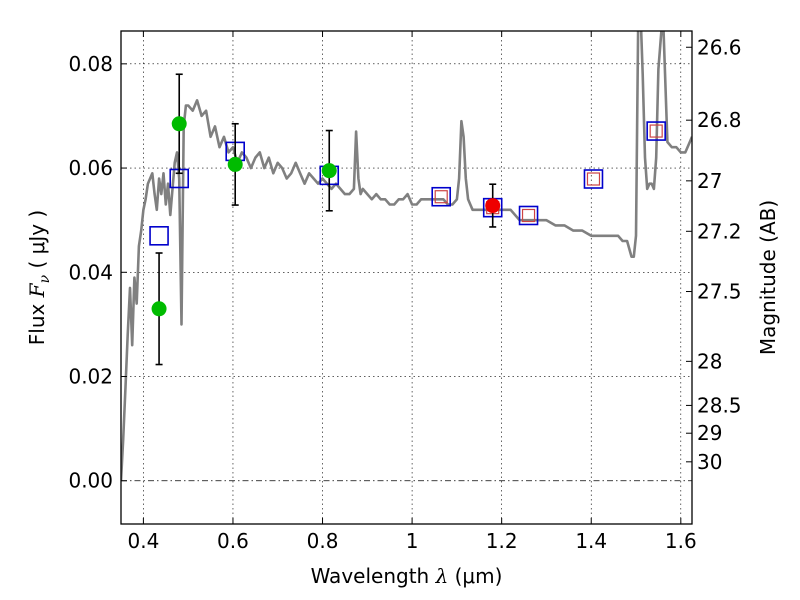 The width and height of the screenshot is (800, 600). What do you see at coordinates (719, 292) in the screenshot?
I see `y2-tick-label: 27.5` at bounding box center [719, 292].